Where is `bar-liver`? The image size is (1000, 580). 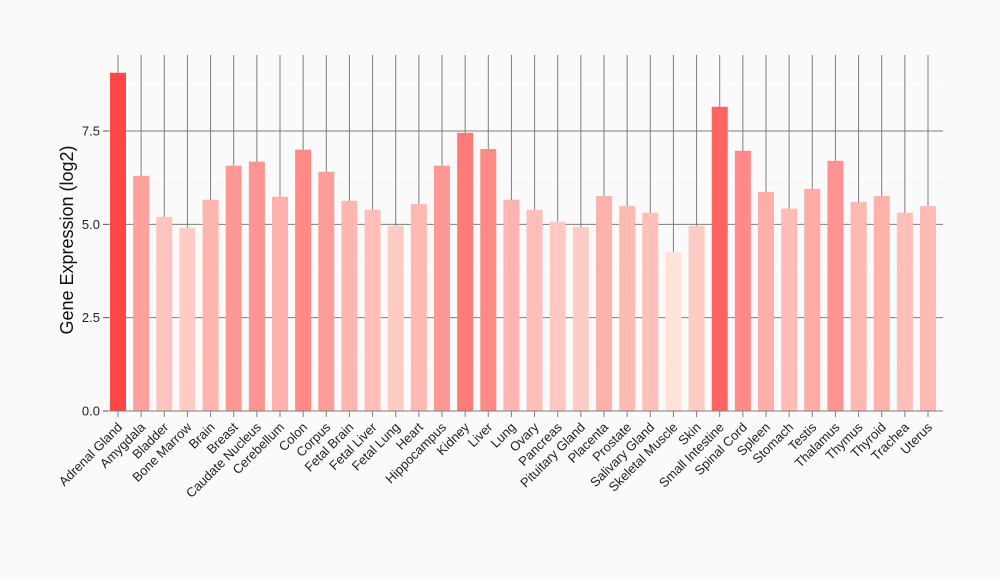
bar-liver is located at coordinates (488, 279).